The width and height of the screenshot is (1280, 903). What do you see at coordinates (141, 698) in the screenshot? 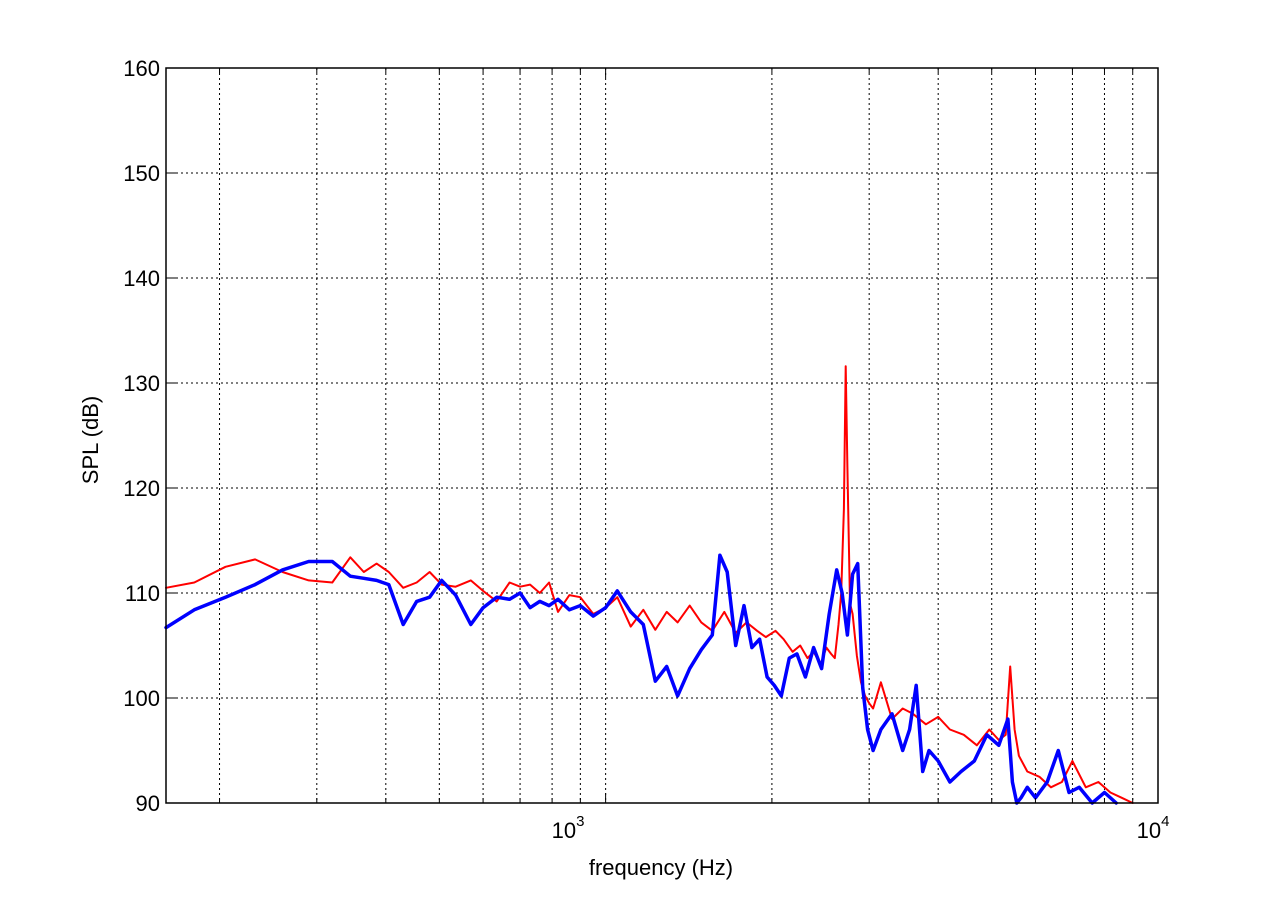
I see `y-tick-label: 100` at bounding box center [141, 698].